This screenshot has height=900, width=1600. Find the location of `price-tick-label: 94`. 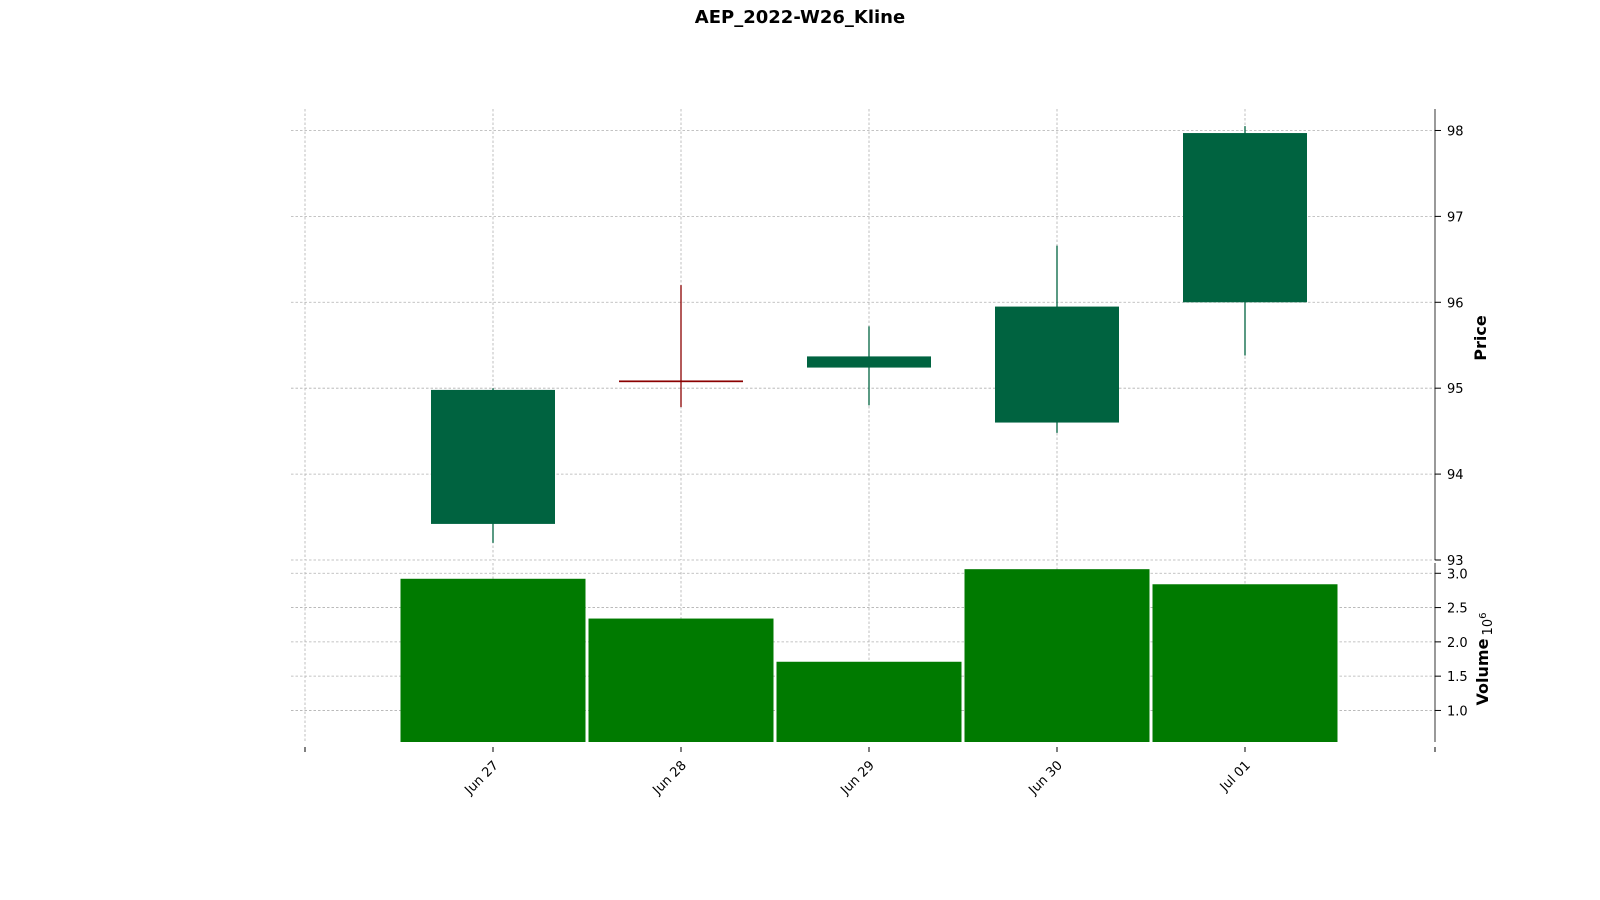

price-tick-label: 94 is located at coordinates (1455, 475).